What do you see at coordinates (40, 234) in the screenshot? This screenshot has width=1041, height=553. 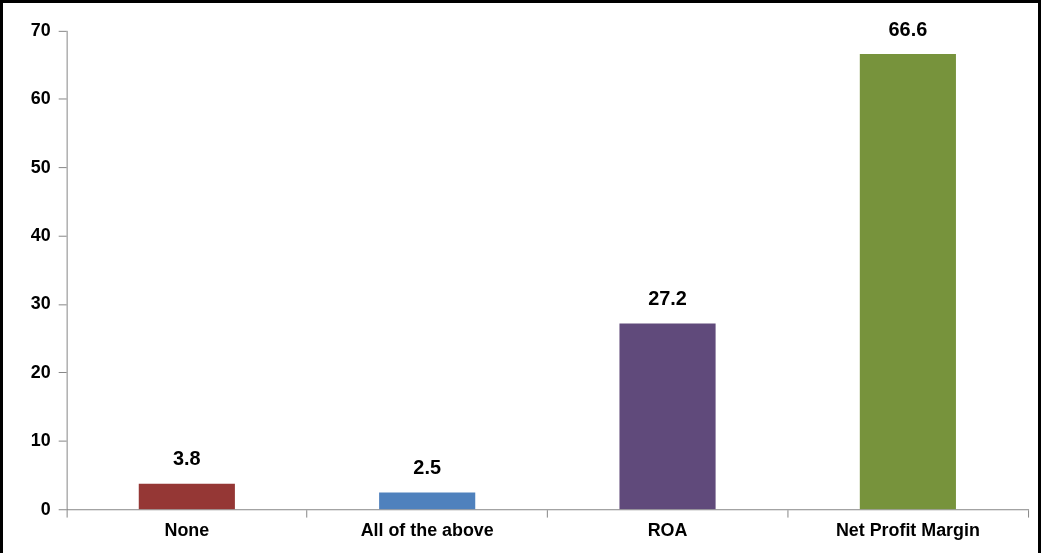 I see `y-tick-label: 40` at bounding box center [40, 234].